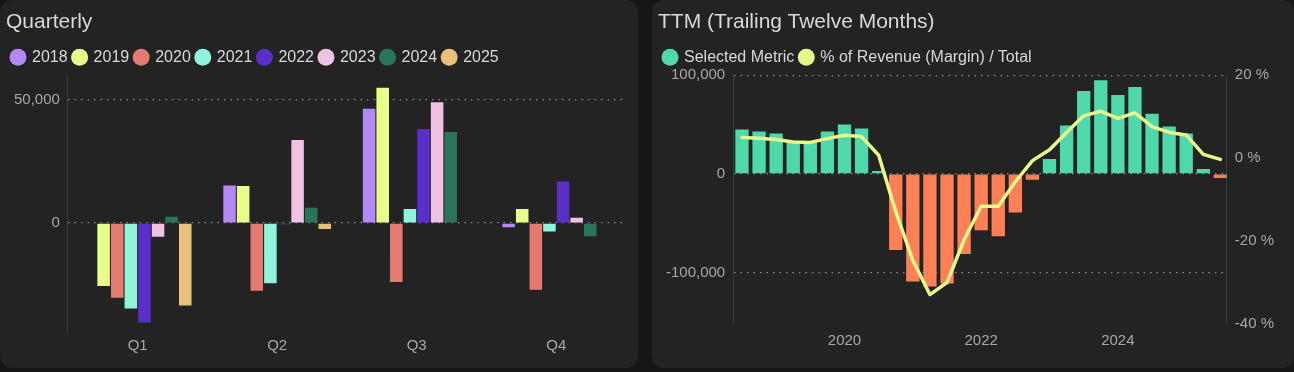 The width and height of the screenshot is (1294, 372). Describe the element at coordinates (796, 21) in the screenshot. I see `chart-title: TTM (Trailing Twelve Months)` at that location.